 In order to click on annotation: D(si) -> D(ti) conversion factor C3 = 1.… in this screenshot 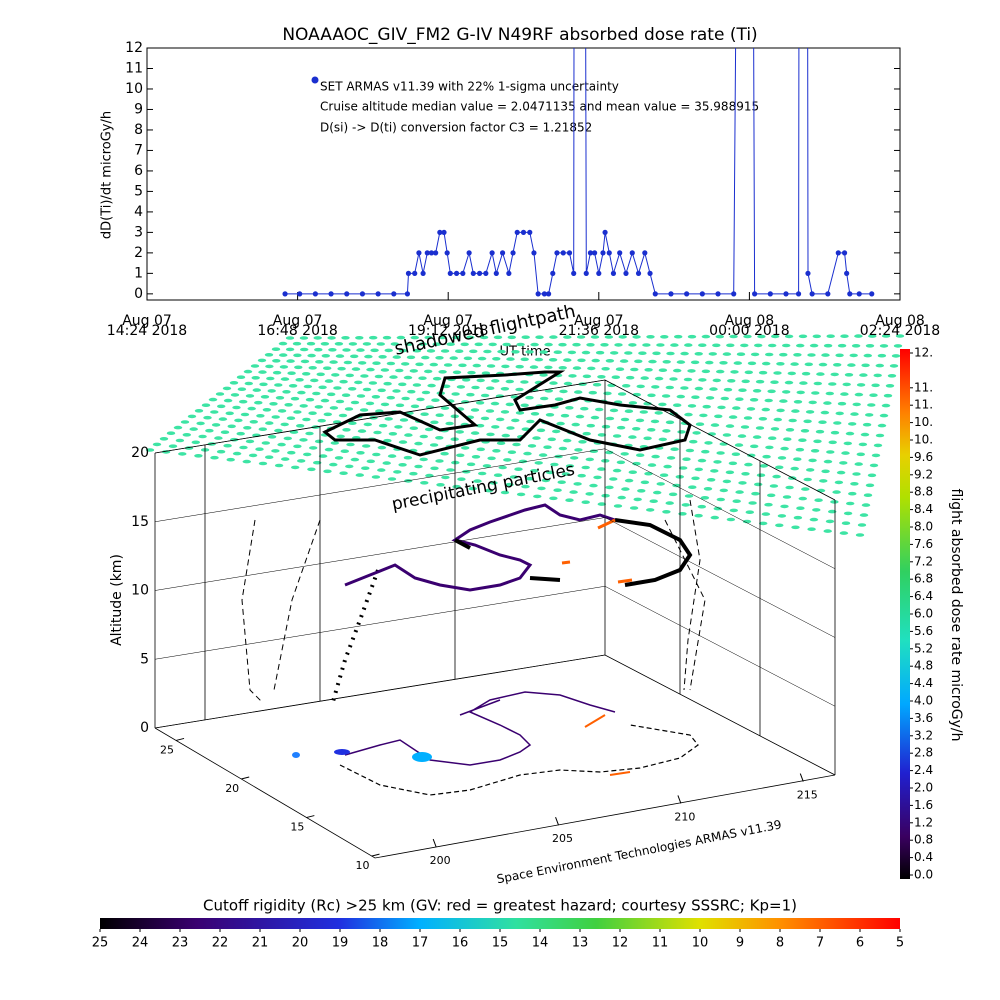, I will do `click(456, 128)`.